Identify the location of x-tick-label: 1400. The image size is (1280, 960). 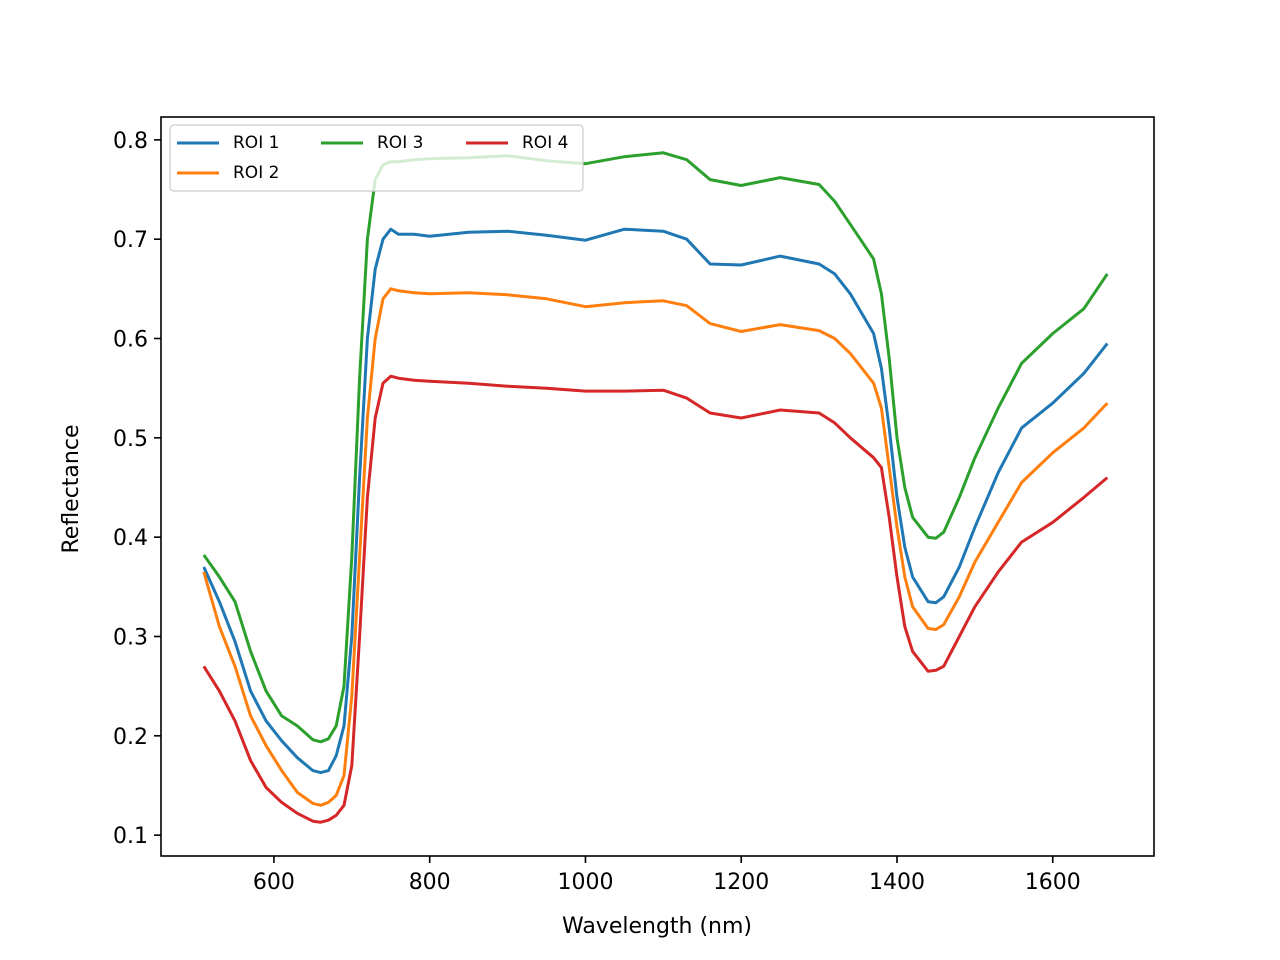
(897, 882).